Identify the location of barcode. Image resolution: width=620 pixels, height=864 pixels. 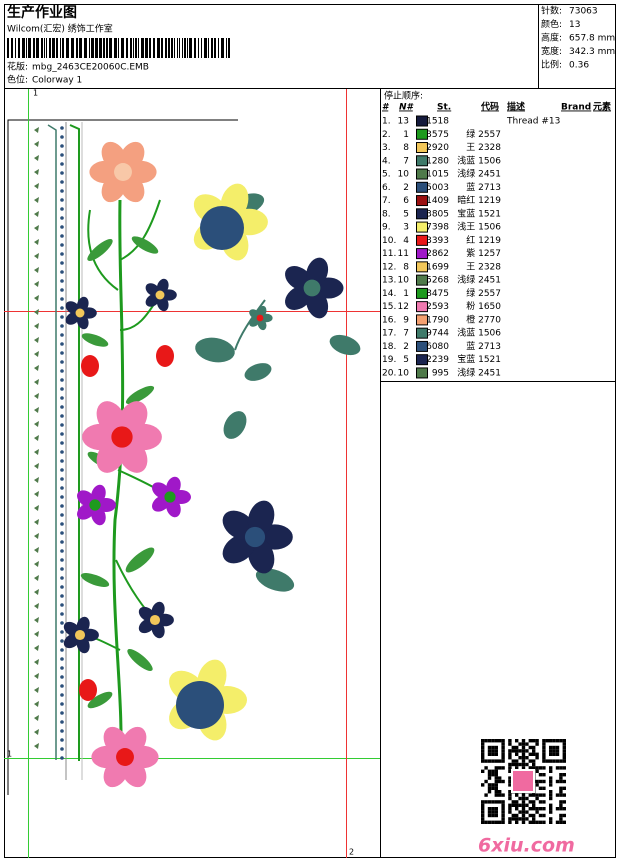
(118, 48).